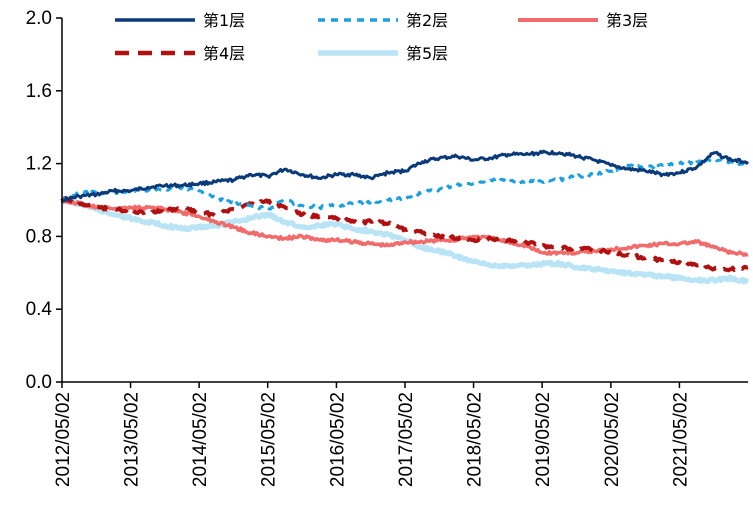 The width and height of the screenshot is (753, 507). What do you see at coordinates (269, 439) in the screenshot?
I see `x-tick-label: 2015/05/02` at bounding box center [269, 439].